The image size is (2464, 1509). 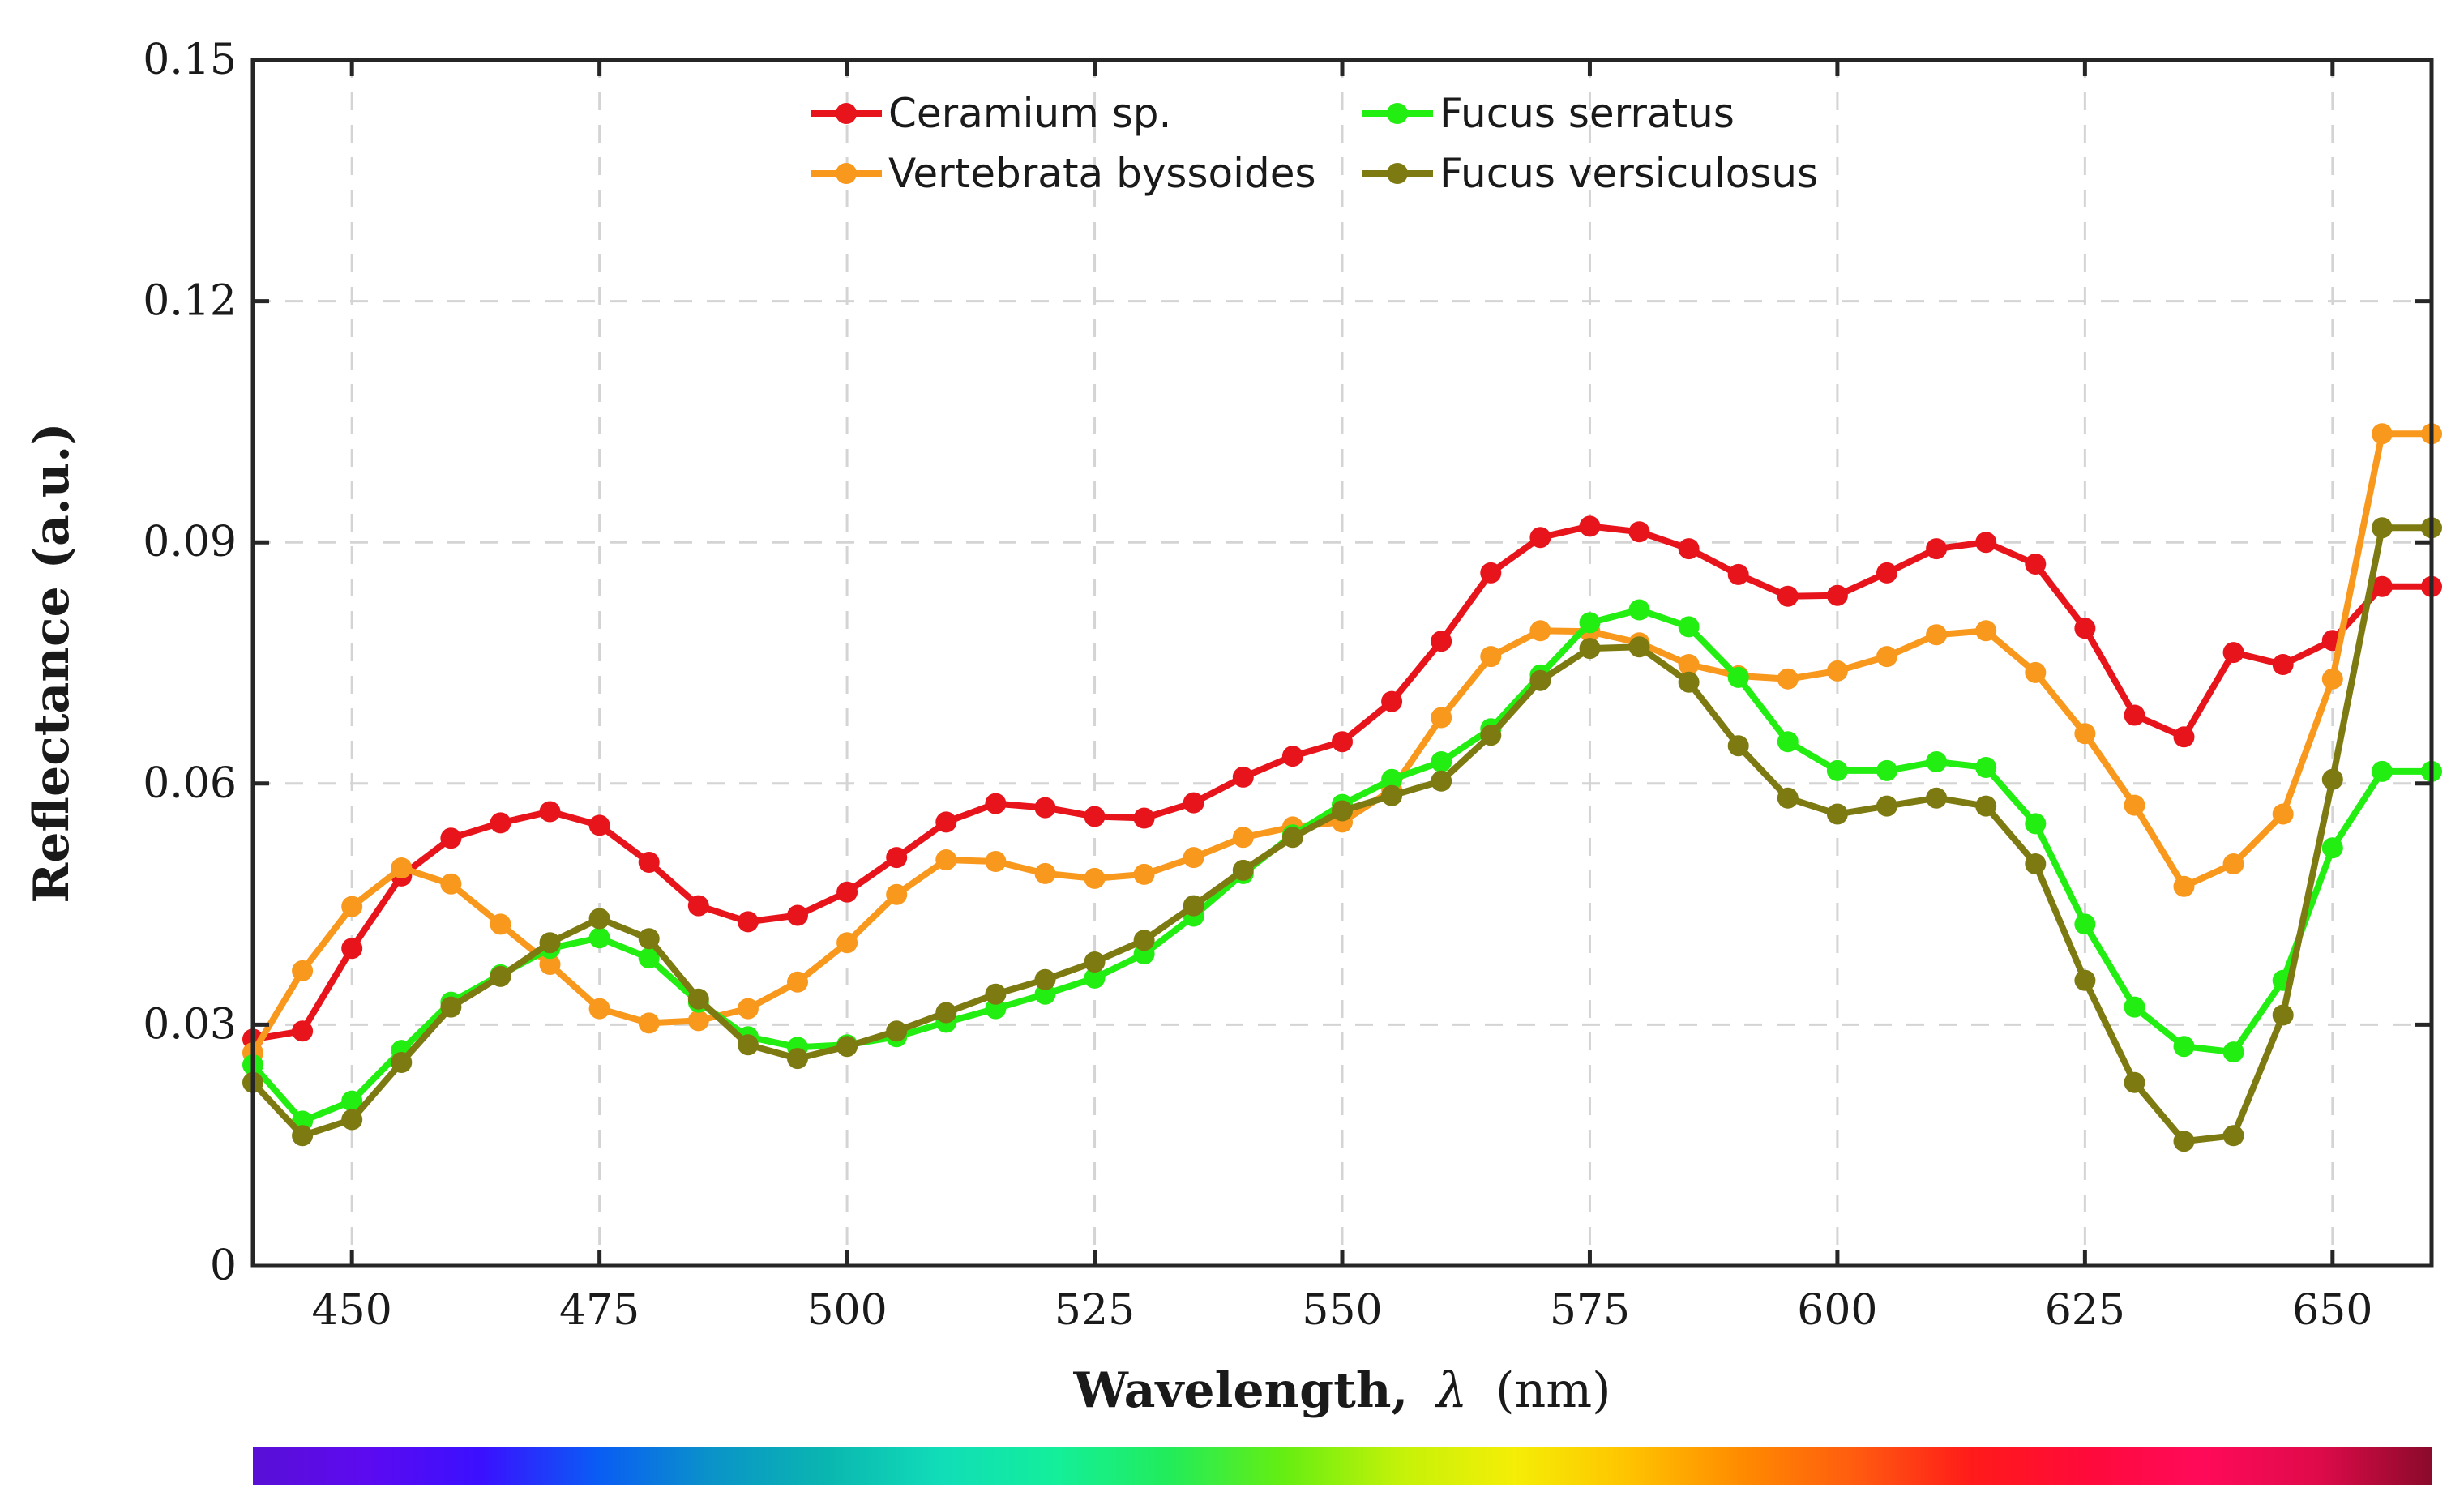 I want to click on legend-item: Vertebrata byssoides, so click(x=1063, y=173).